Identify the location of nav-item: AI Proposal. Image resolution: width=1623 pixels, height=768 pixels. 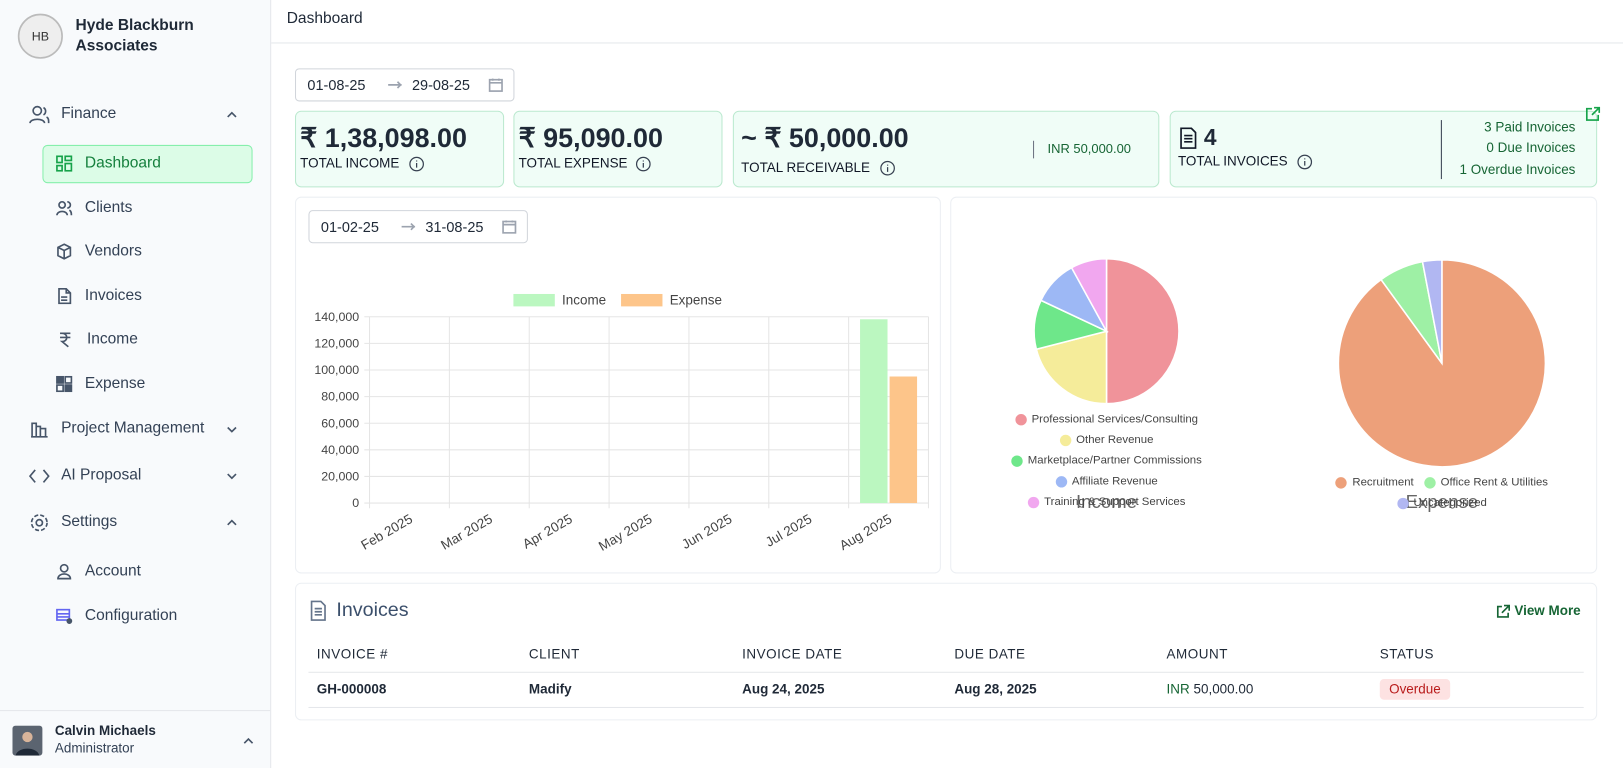
(101, 474).